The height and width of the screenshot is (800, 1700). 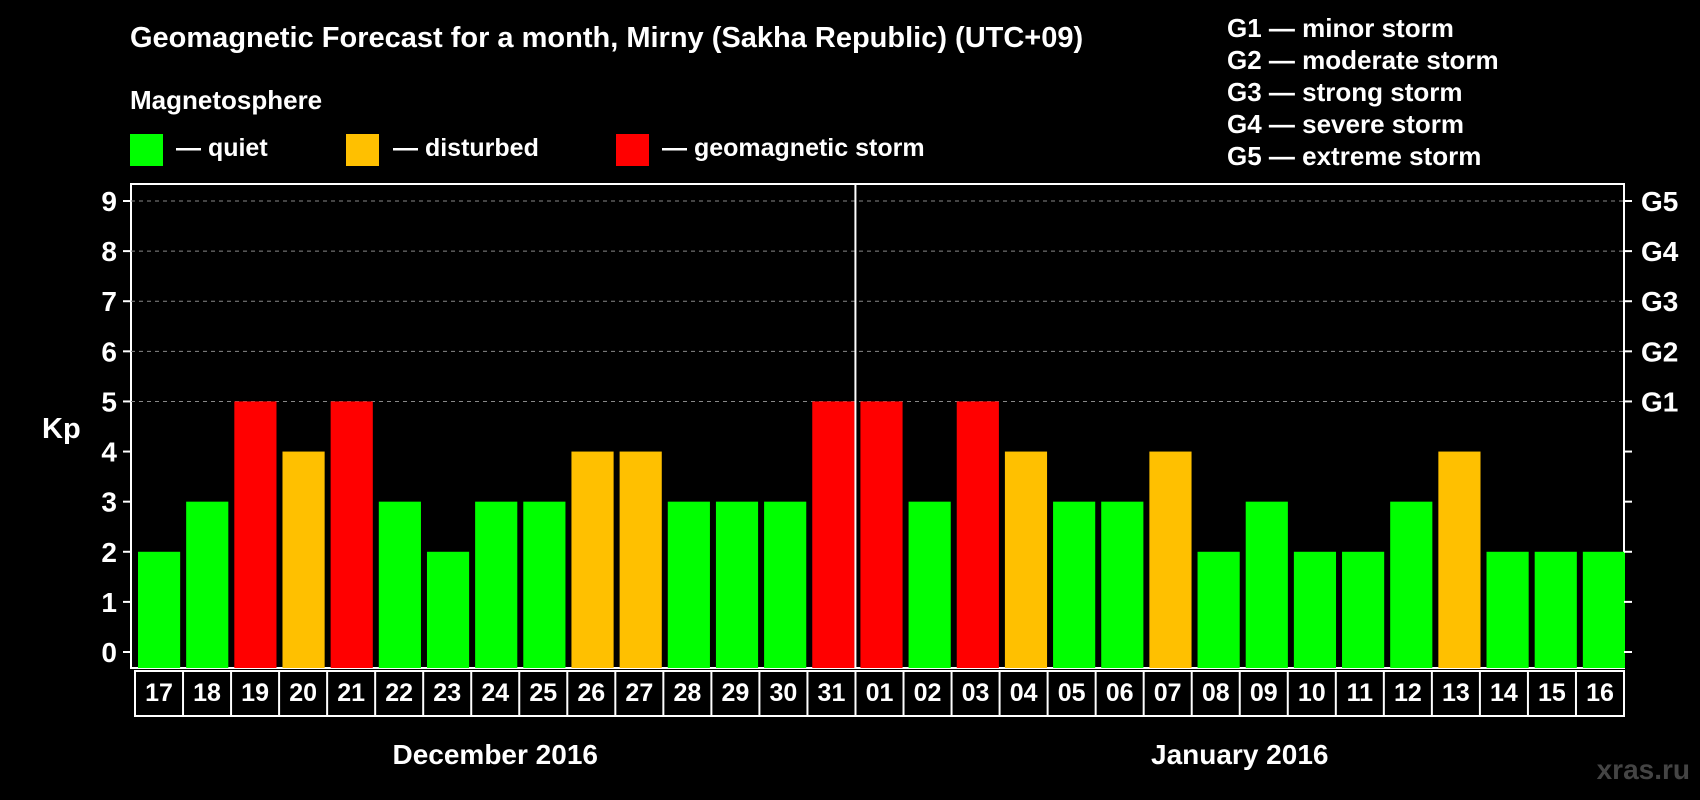 I want to click on right-axis-label: G2, so click(x=1659, y=351).